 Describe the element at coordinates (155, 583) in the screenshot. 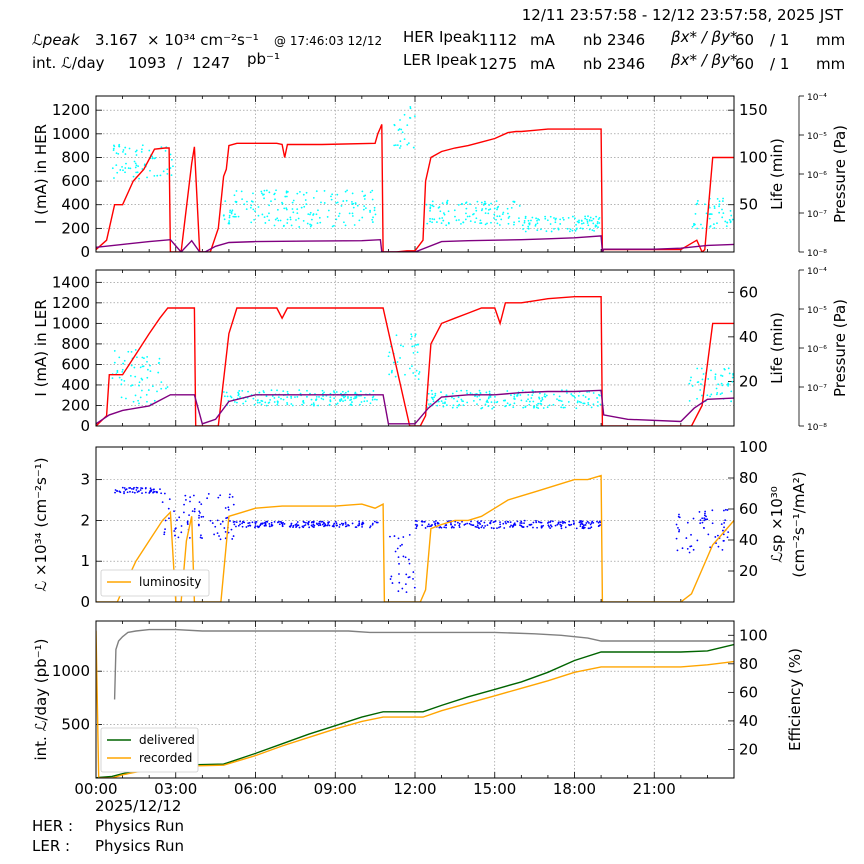

I see `legend-box` at that location.